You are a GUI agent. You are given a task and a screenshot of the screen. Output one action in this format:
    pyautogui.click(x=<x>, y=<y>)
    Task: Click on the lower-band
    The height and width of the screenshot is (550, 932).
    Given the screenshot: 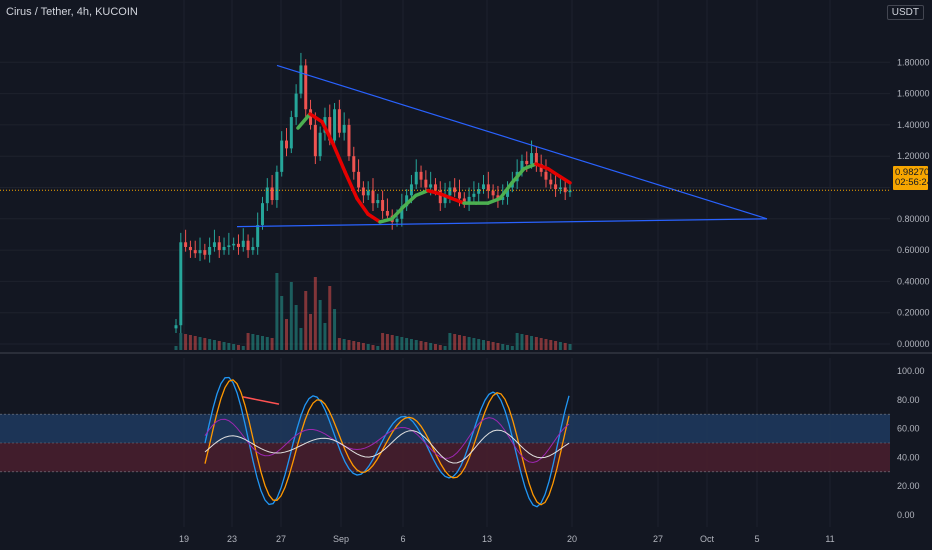 What is the action you would take?
    pyautogui.click(x=445, y=457)
    